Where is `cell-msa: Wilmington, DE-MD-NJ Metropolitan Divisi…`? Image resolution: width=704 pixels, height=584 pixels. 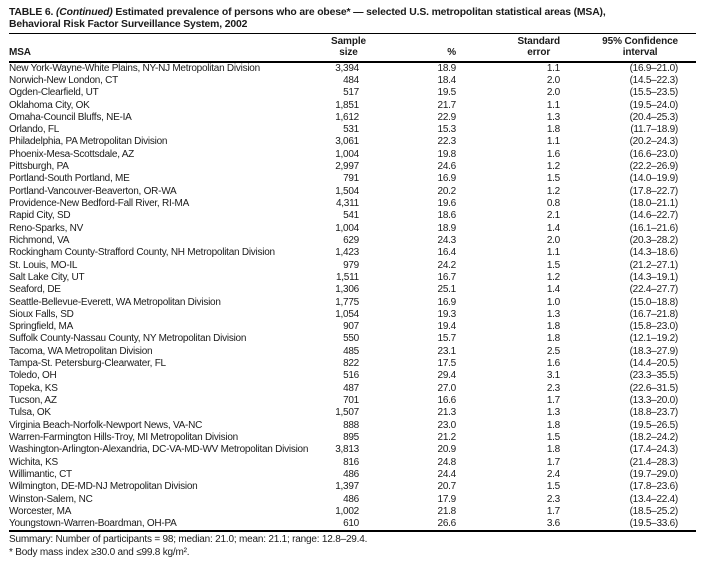
cell-msa: Wilmington, DE-MD-NJ Metropolitan Divisi… is located at coordinates (103, 487).